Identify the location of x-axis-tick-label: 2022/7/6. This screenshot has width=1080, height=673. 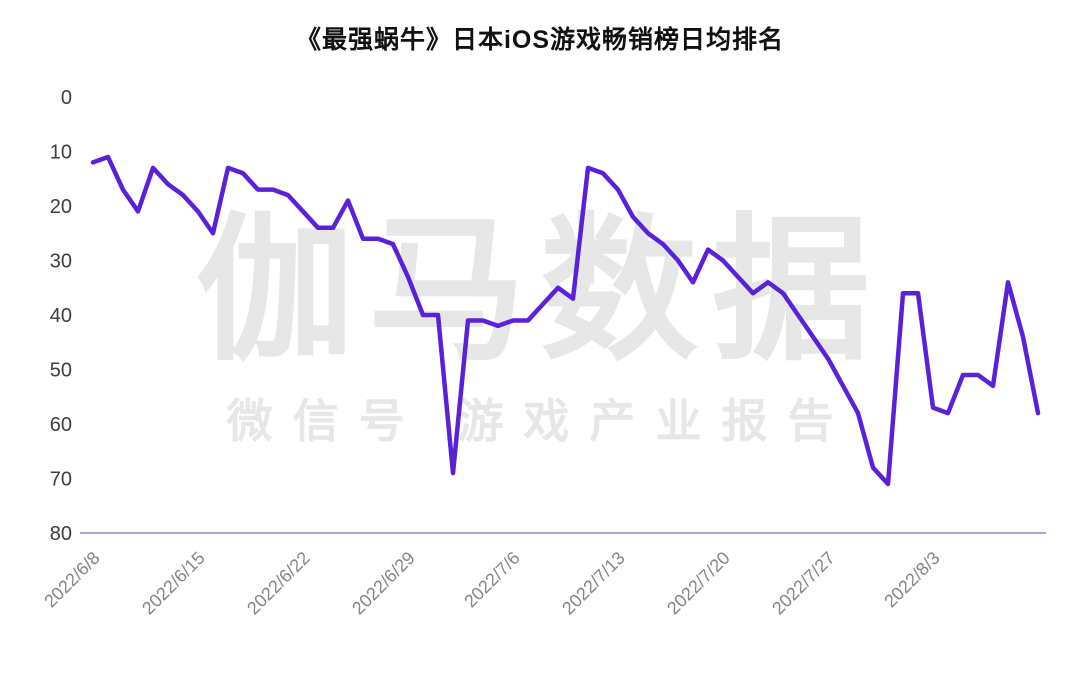
(492, 580).